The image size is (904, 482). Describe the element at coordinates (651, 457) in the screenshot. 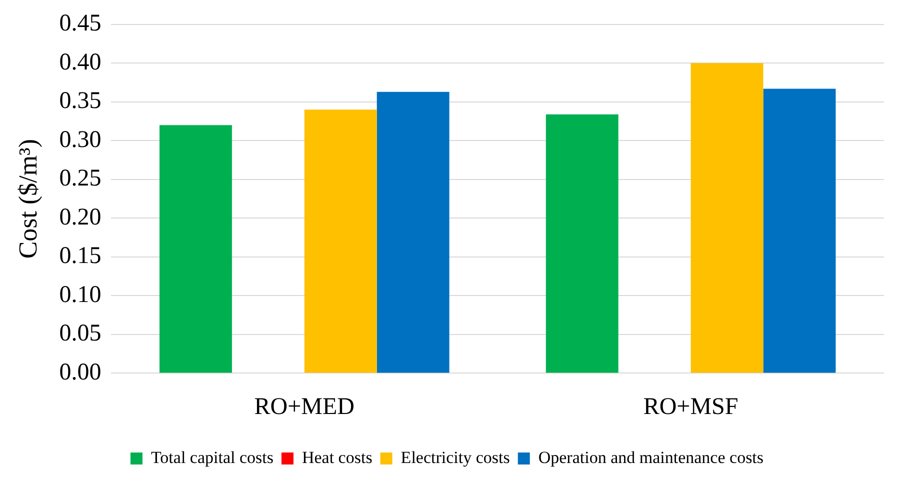

I see `legend-label: Operation and maintenance costs` at that location.